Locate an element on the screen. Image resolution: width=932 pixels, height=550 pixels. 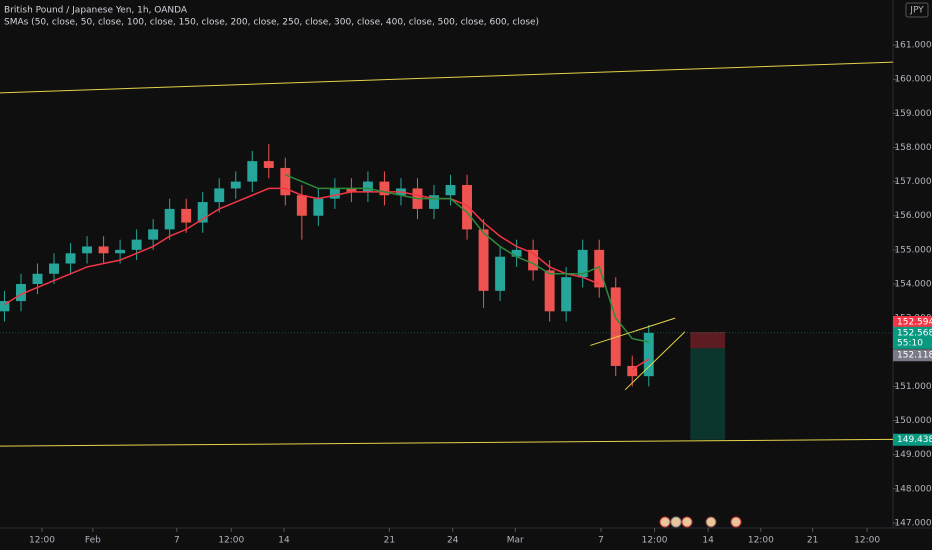
countdown: 55:10 is located at coordinates (910, 343).